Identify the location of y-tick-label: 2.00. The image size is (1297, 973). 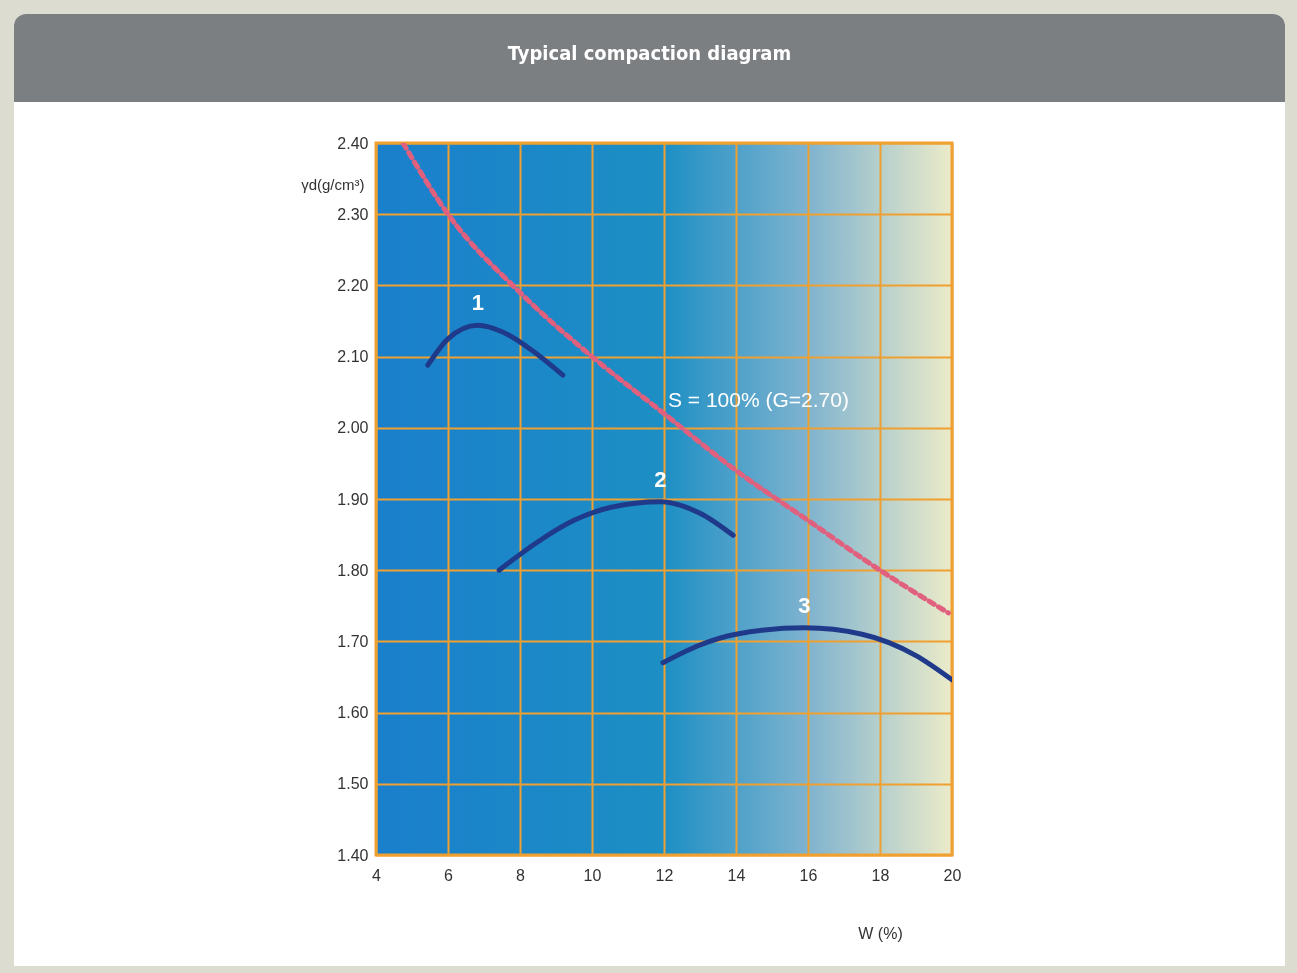
(353, 428).